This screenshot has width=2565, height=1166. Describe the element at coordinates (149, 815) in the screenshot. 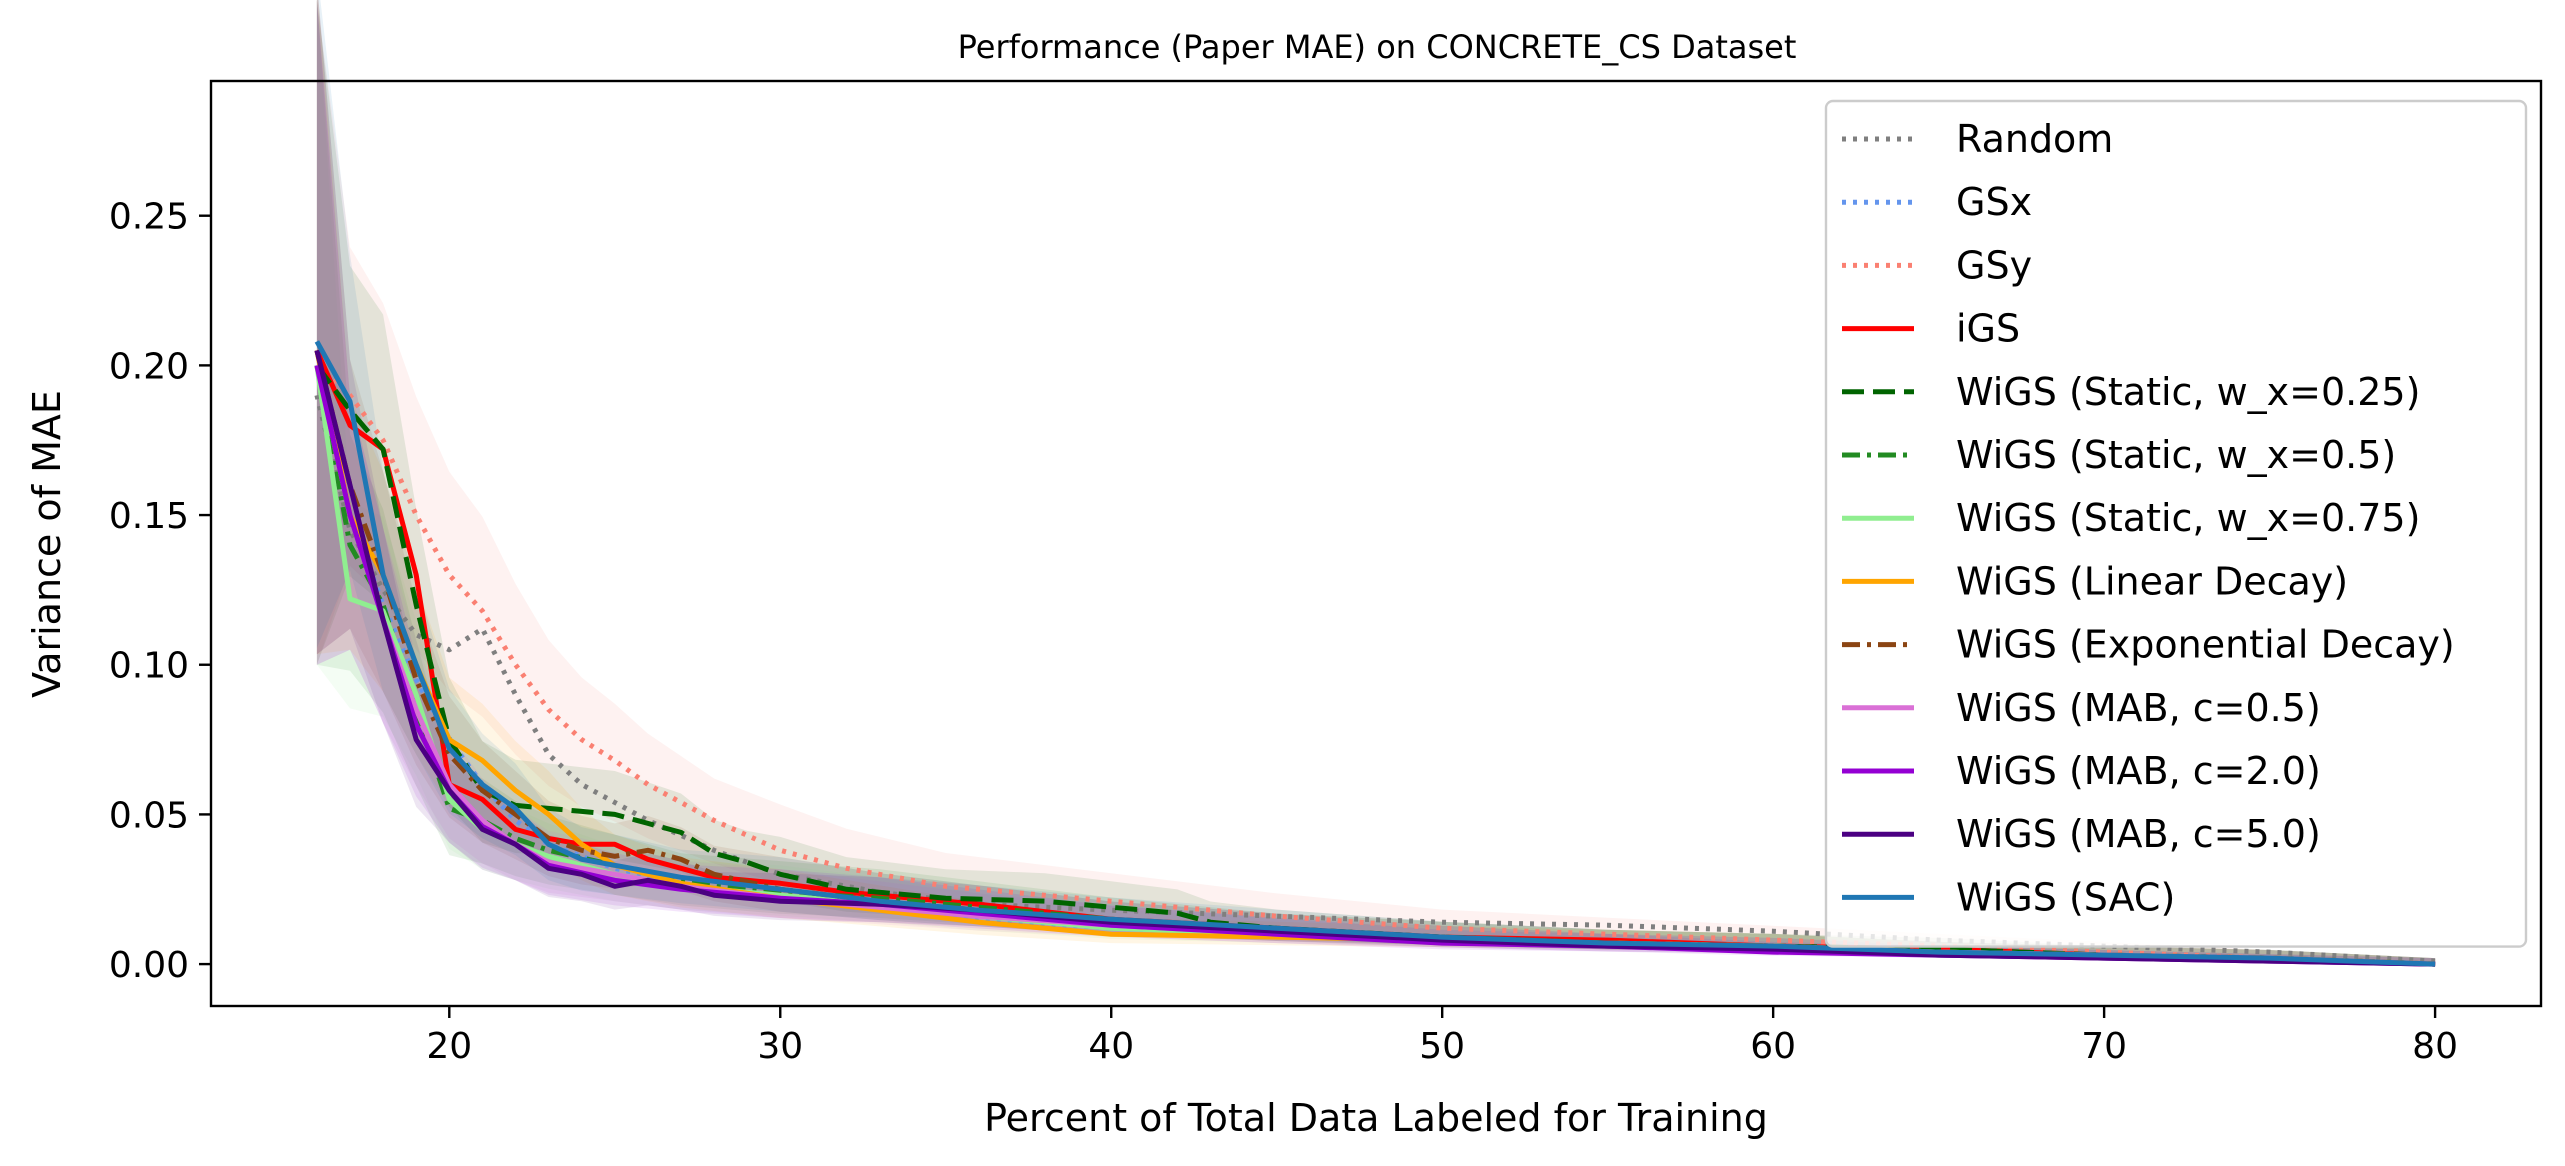

I see `y-tick-label: 0.05` at that location.